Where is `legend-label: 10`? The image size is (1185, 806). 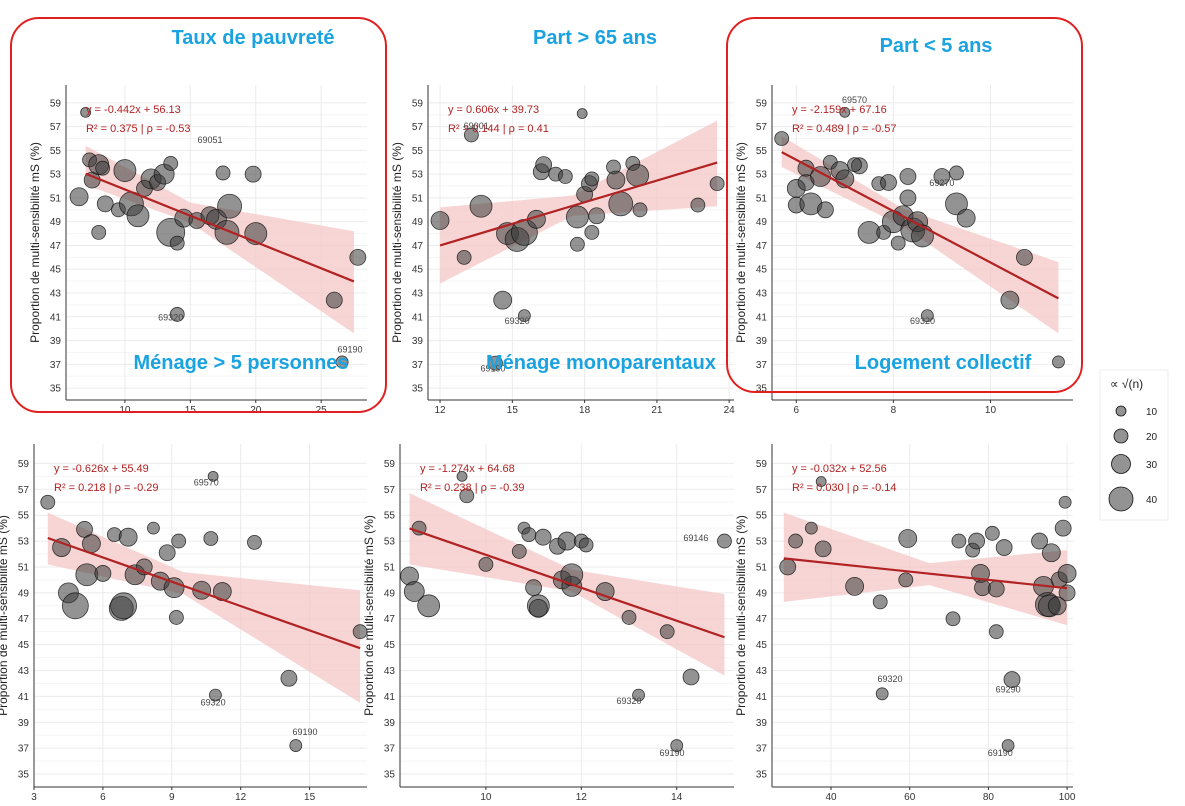 legend-label: 10 is located at coordinates (1152, 412).